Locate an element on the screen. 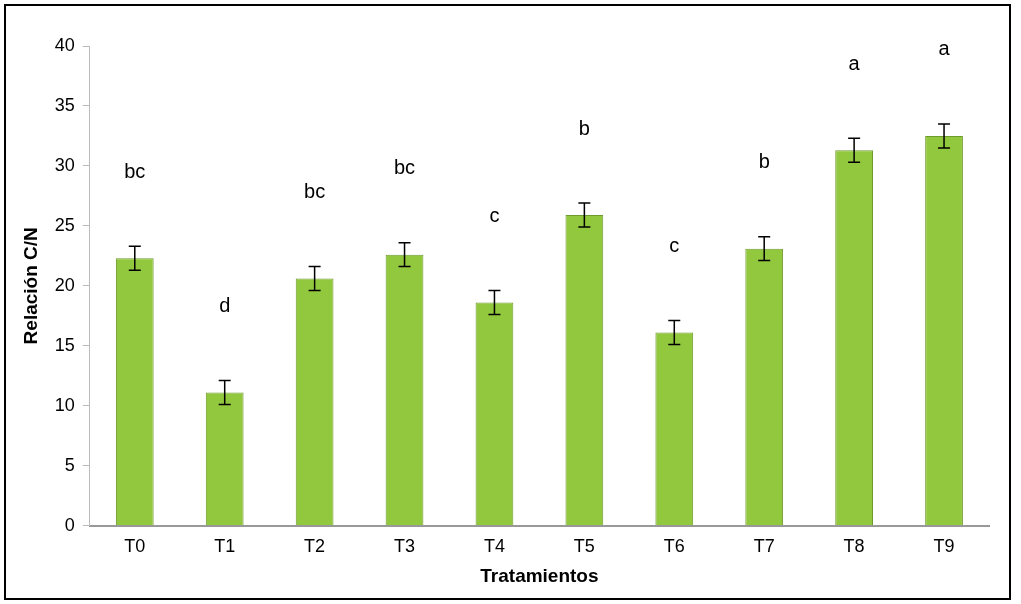  x-tick-label: T2 is located at coordinates (315, 546).